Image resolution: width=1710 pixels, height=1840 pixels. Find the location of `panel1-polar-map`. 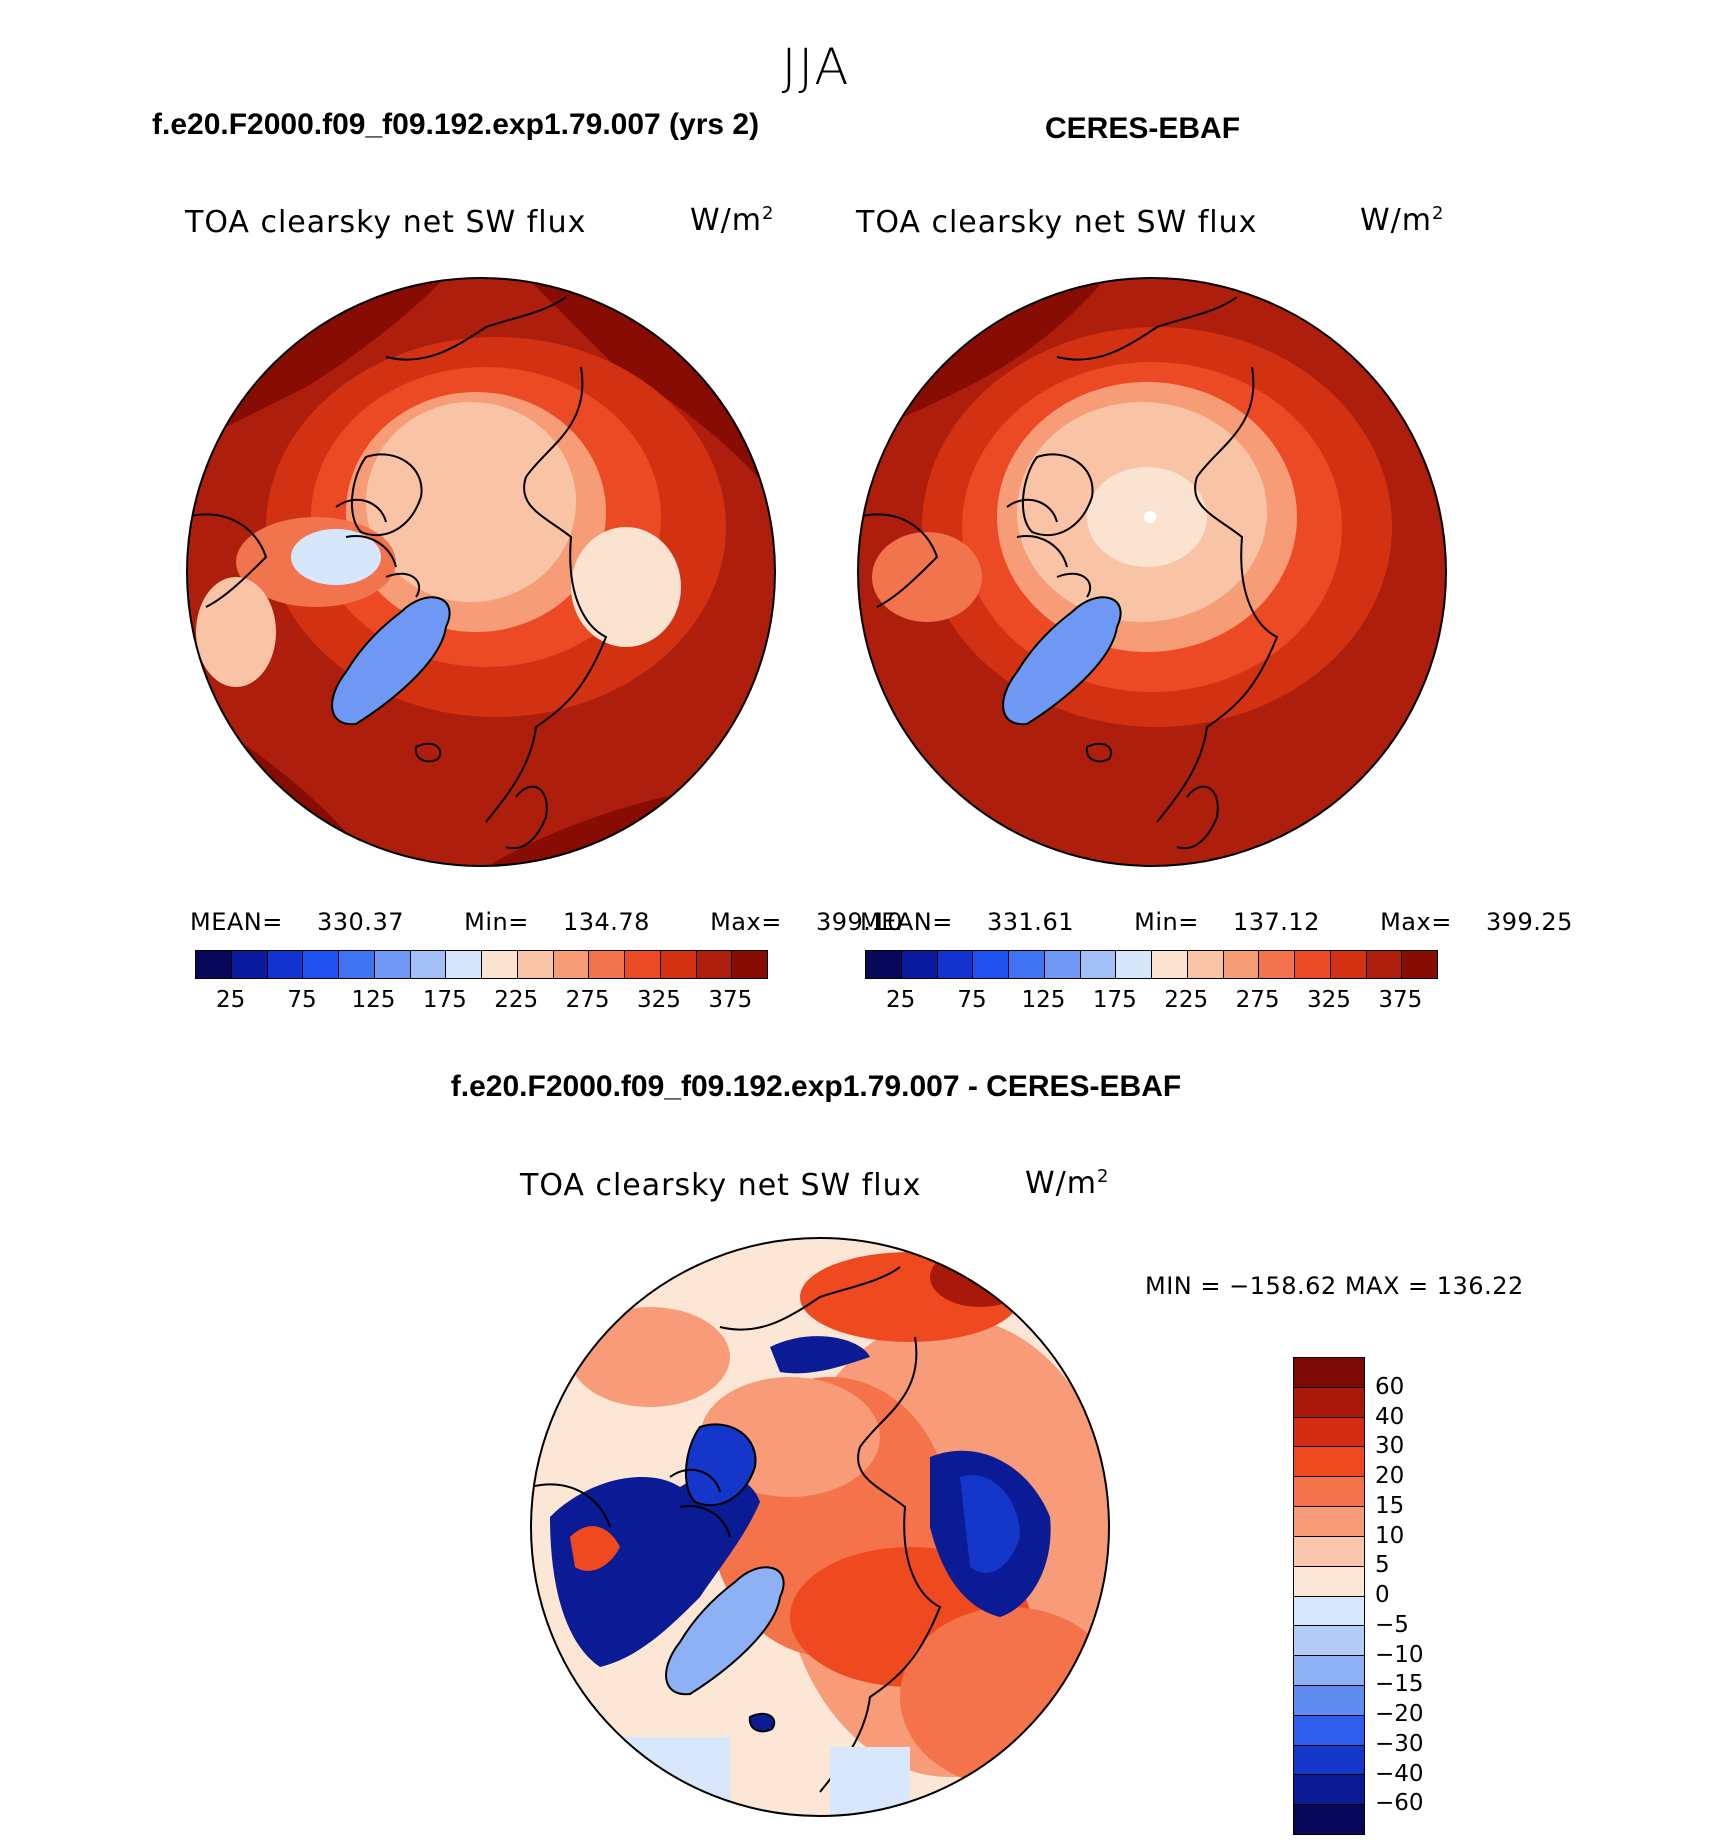

panel1-polar-map is located at coordinates (481, 572).